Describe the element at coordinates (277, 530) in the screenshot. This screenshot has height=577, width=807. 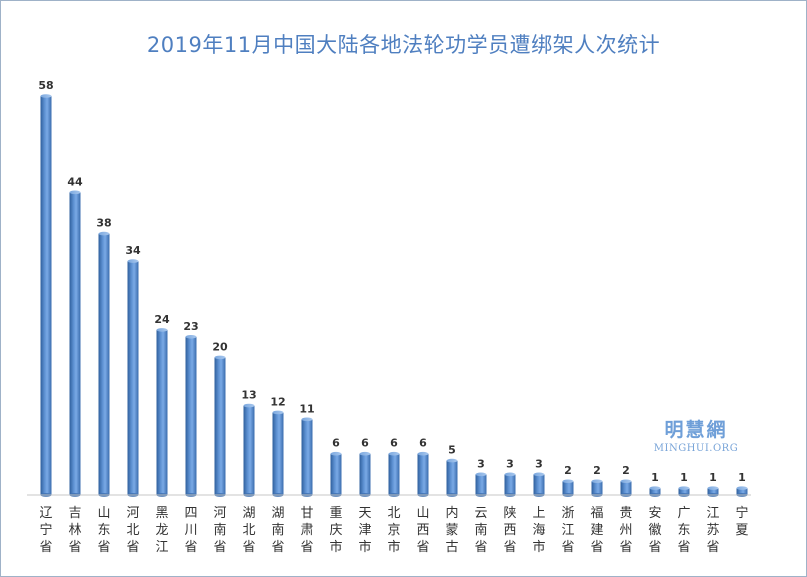
I see `category-label: 湖南省` at that location.